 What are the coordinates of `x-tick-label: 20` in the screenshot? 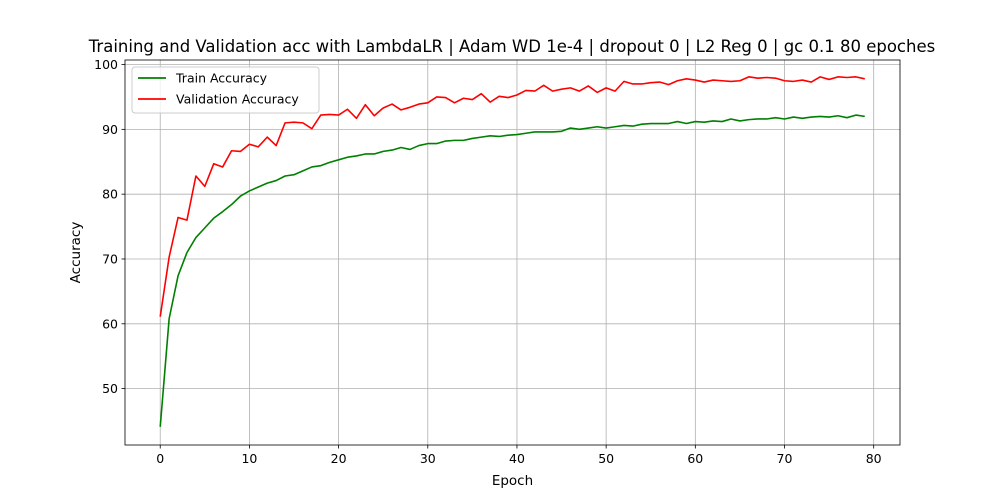 It's located at (339, 458).